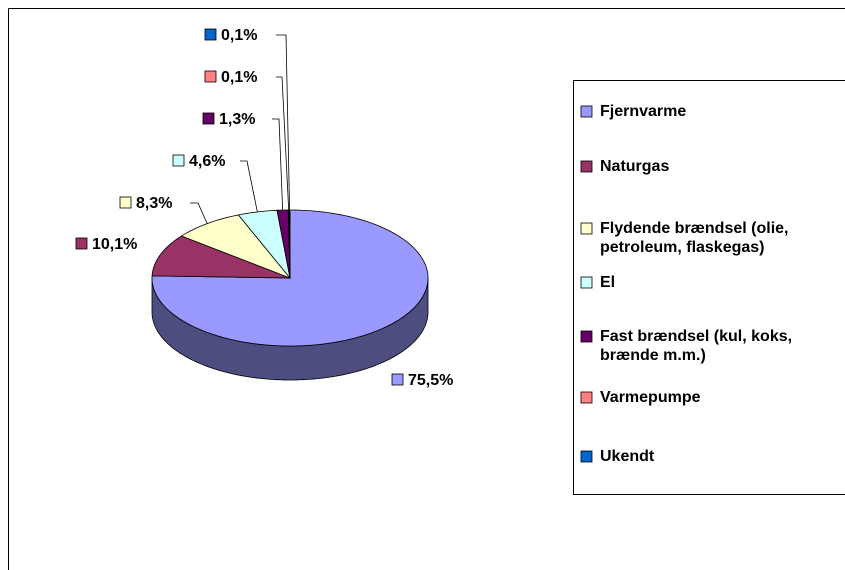  What do you see at coordinates (650, 397) in the screenshot?
I see `legend-label: Varmepumpe` at bounding box center [650, 397].